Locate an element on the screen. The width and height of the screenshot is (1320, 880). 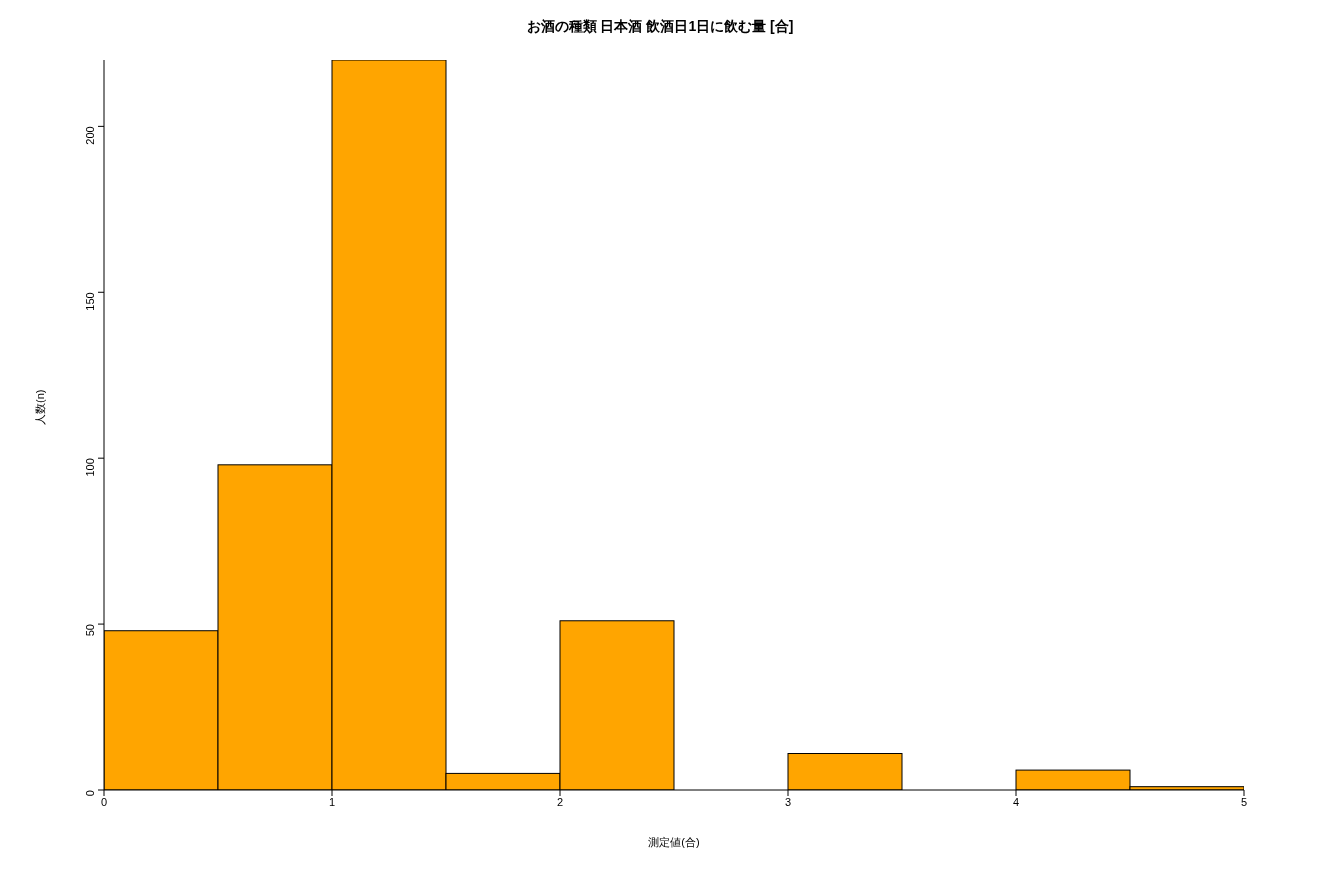
y-tick-label: 50 is located at coordinates (89, 630).